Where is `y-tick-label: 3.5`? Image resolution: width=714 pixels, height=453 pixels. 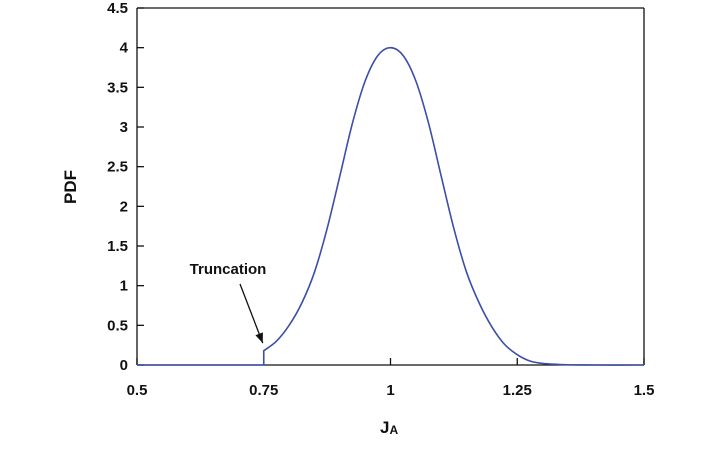 y-tick-label: 3.5 is located at coordinates (117, 87).